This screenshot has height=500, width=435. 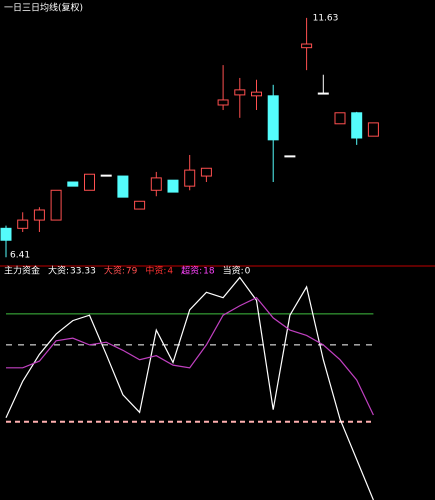 What do you see at coordinates (191, 271) in the screenshot?
I see `readout-label: 超资:` at bounding box center [191, 271].